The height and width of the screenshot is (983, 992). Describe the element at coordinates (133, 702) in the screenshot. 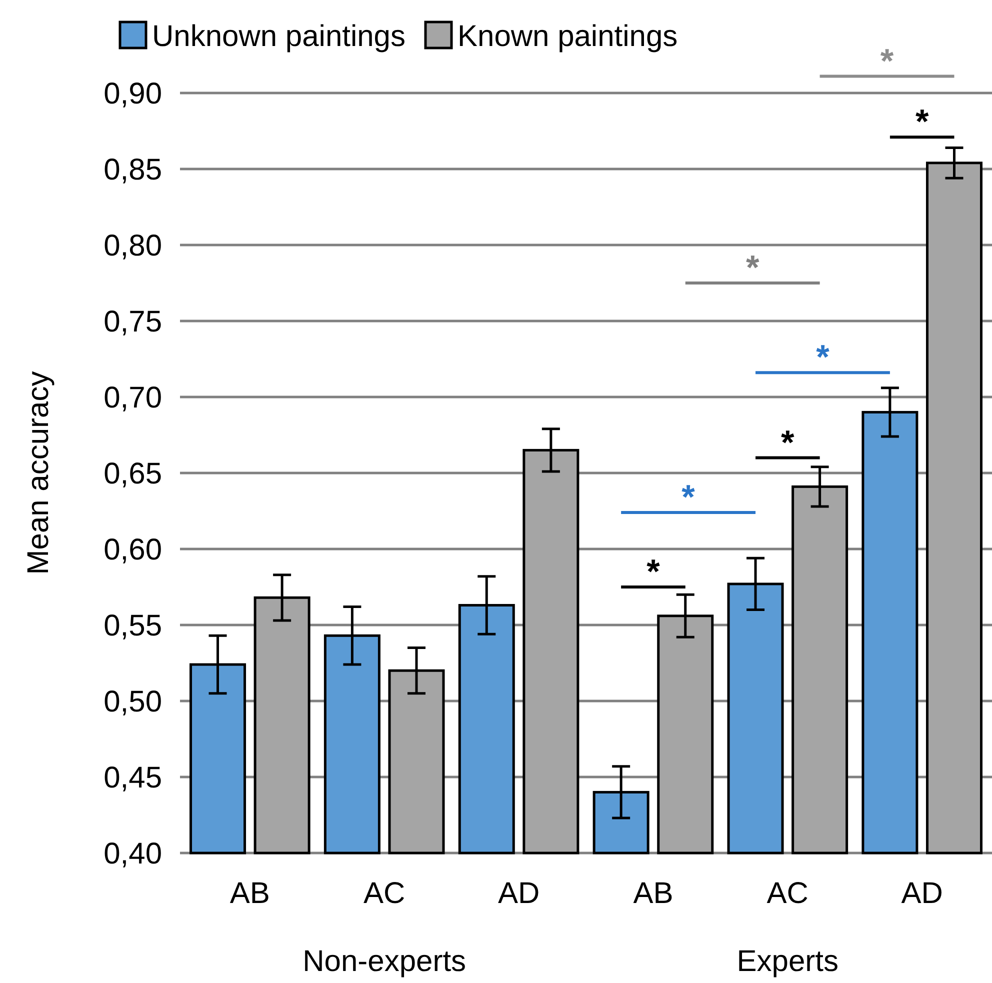

I see `y-tick-label: 0,50` at that location.